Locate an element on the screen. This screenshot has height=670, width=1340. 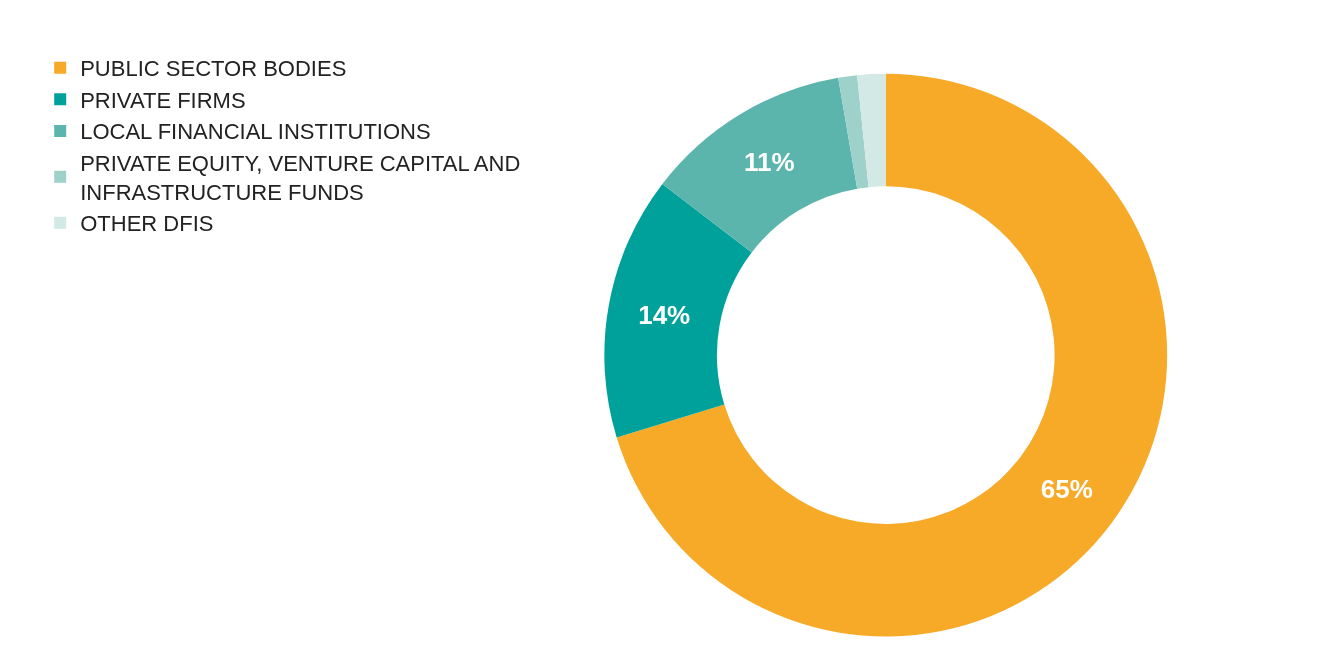
legend-label: LOCAL FINANCIAL INSTITUTIONS is located at coordinates (255, 132).